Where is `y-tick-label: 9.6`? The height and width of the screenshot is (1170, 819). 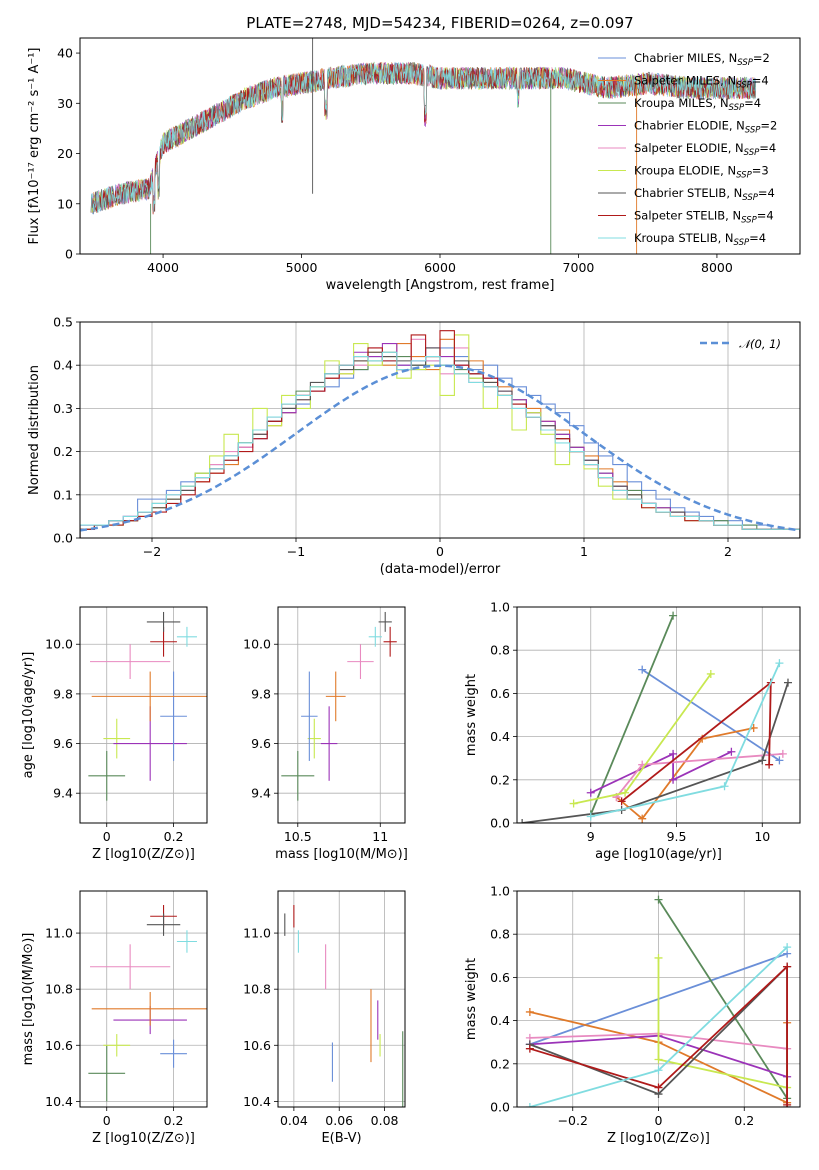 y-tick-label: 9.6 is located at coordinates (261, 743).